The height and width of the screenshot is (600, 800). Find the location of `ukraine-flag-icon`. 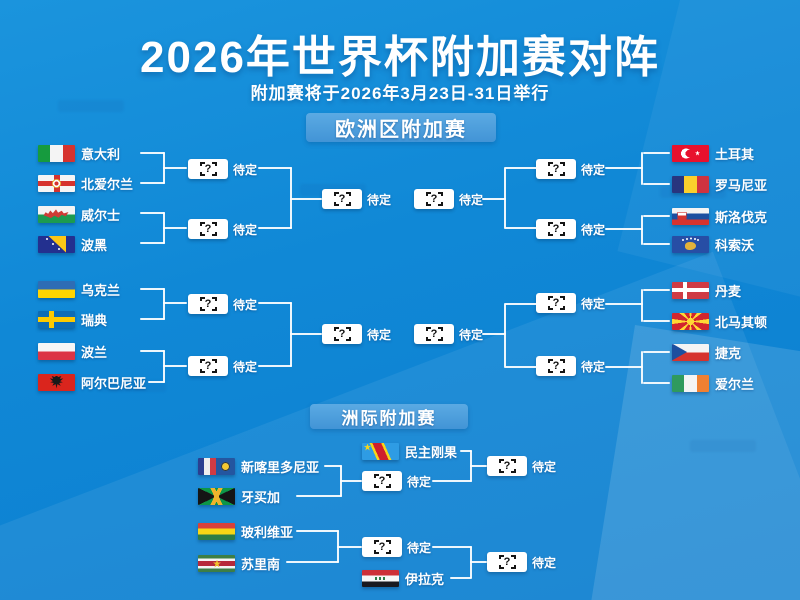

ukraine-flag-icon is located at coordinates (56, 289).